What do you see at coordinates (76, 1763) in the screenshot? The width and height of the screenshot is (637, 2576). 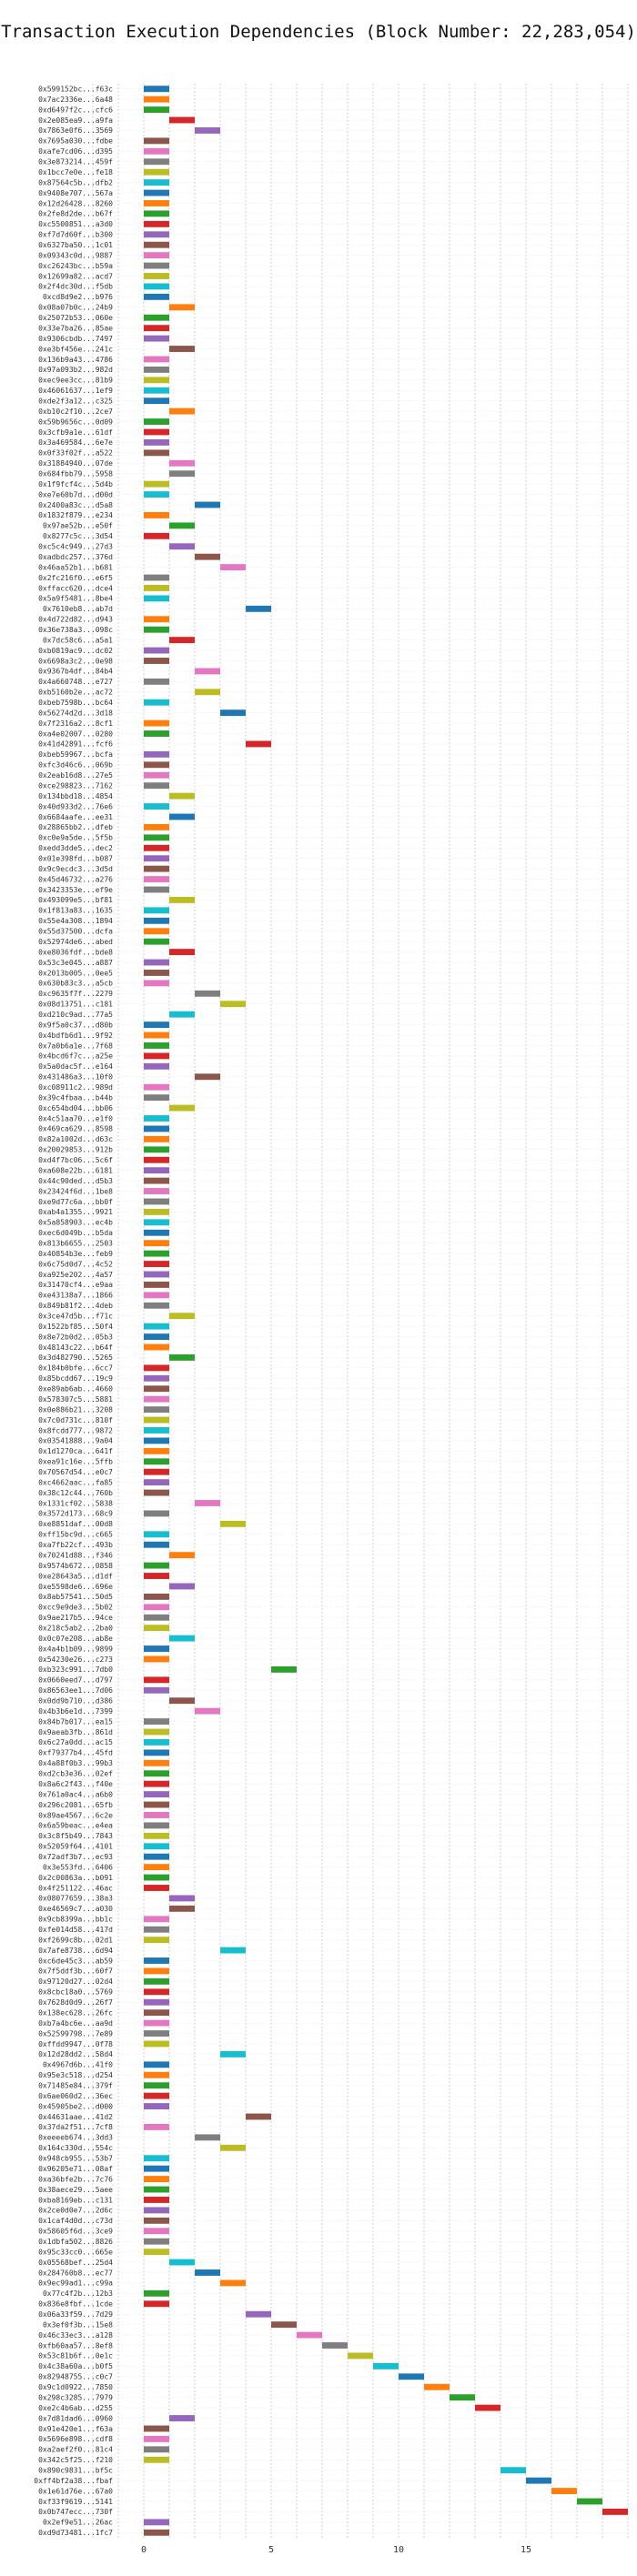 I see `y-tick-label: 0x4a88f0b3...99b3` at bounding box center [76, 1763].